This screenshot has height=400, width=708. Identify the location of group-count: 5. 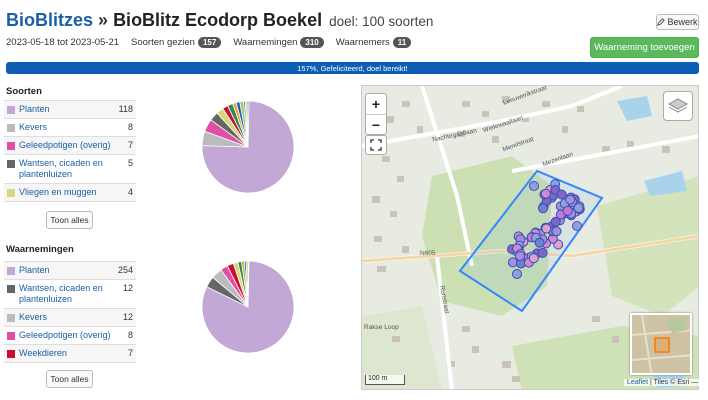
(130, 163).